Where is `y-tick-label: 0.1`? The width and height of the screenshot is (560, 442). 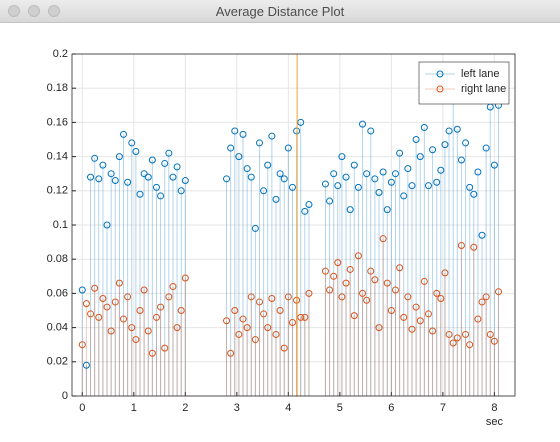
y-tick-label: 0.1 is located at coordinates (60, 225).